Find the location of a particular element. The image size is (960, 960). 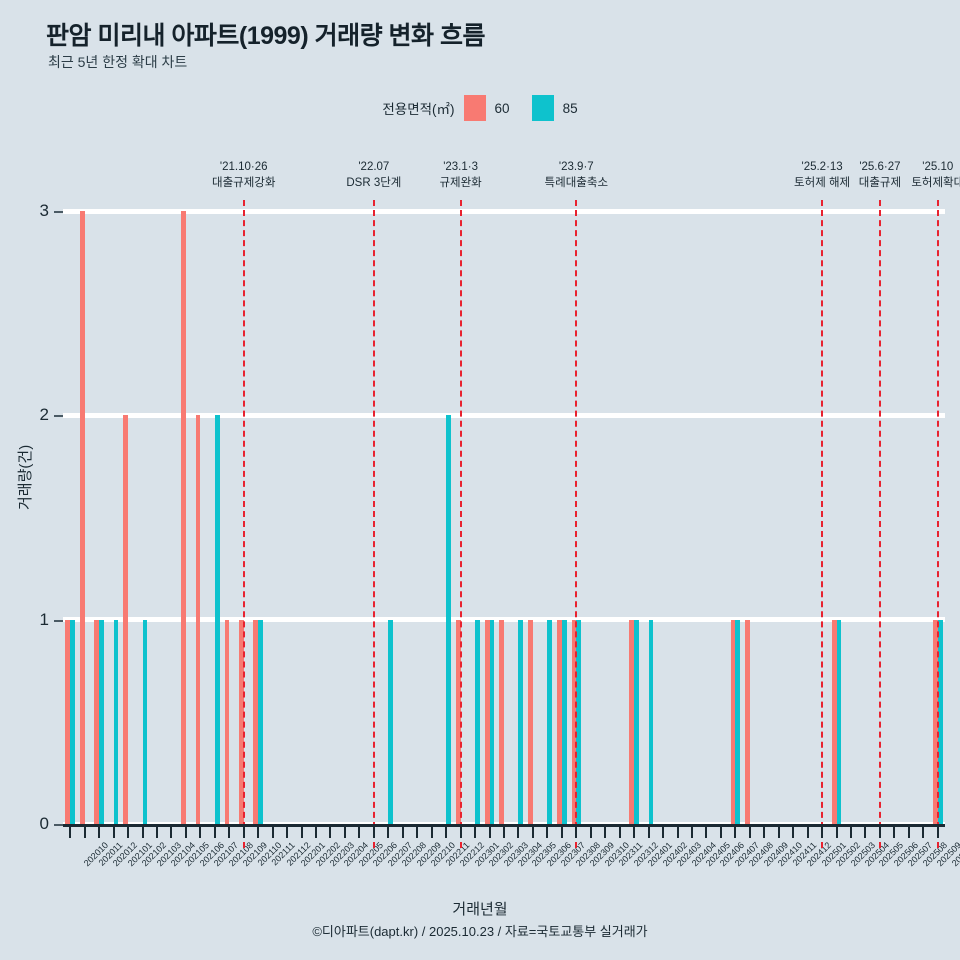

y-axis-label: 거래량(건) is located at coordinates (25, 477).